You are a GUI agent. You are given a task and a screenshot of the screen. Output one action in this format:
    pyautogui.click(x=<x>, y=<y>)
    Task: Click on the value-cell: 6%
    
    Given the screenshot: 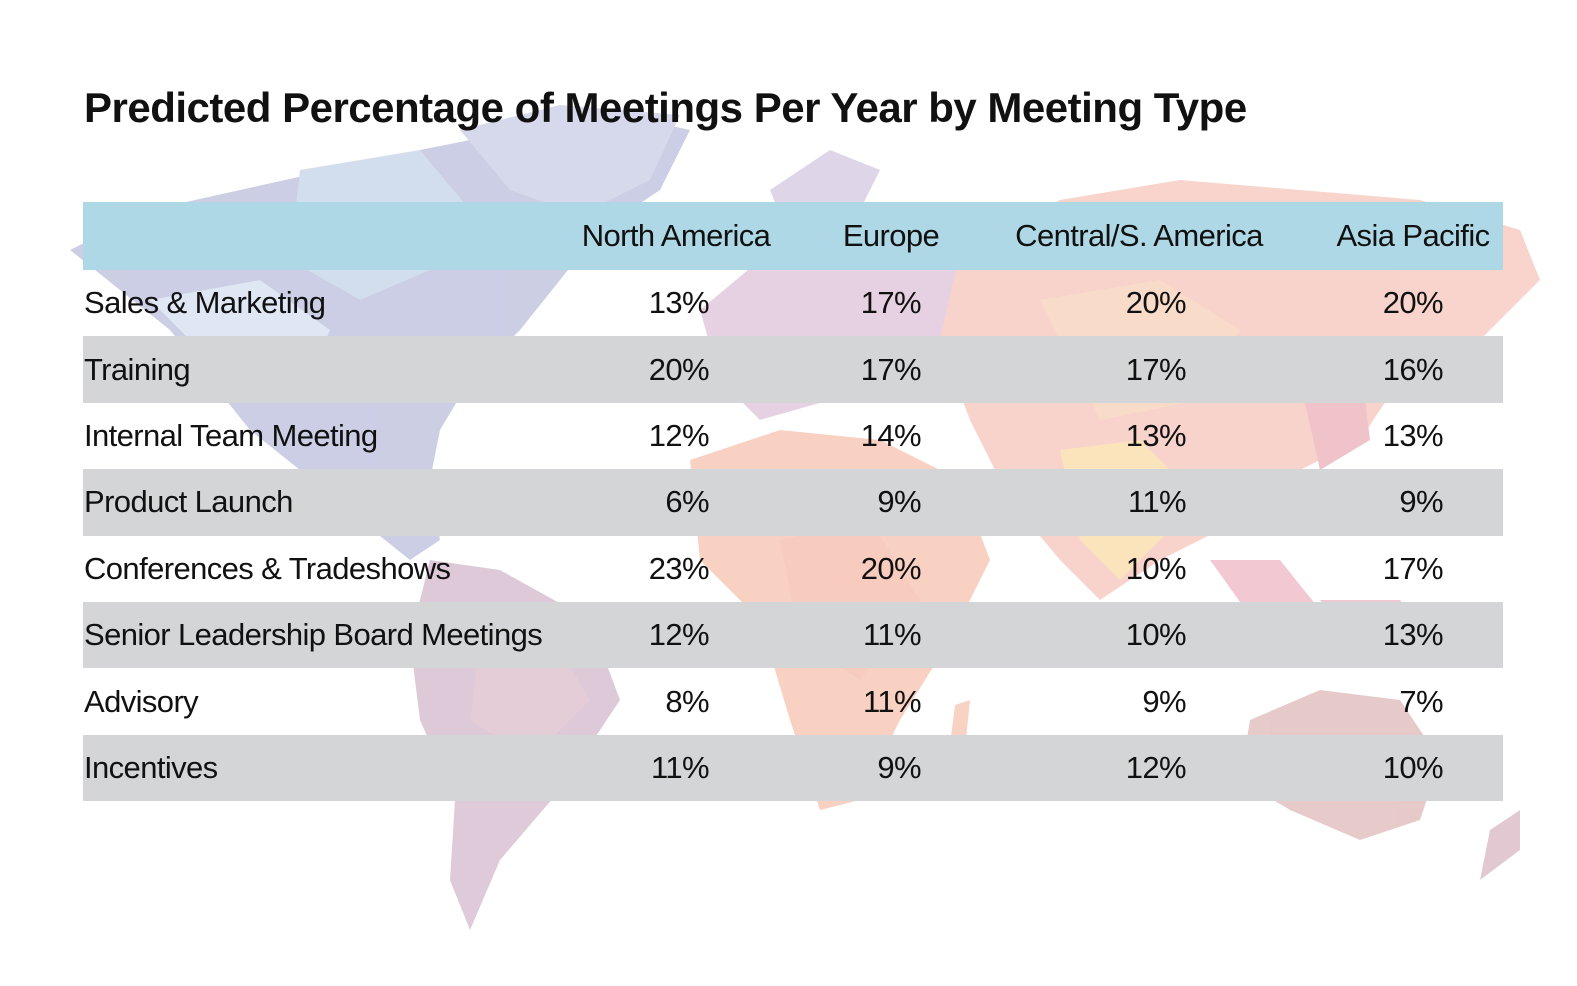 What is the action you would take?
    pyautogui.click(x=687, y=502)
    